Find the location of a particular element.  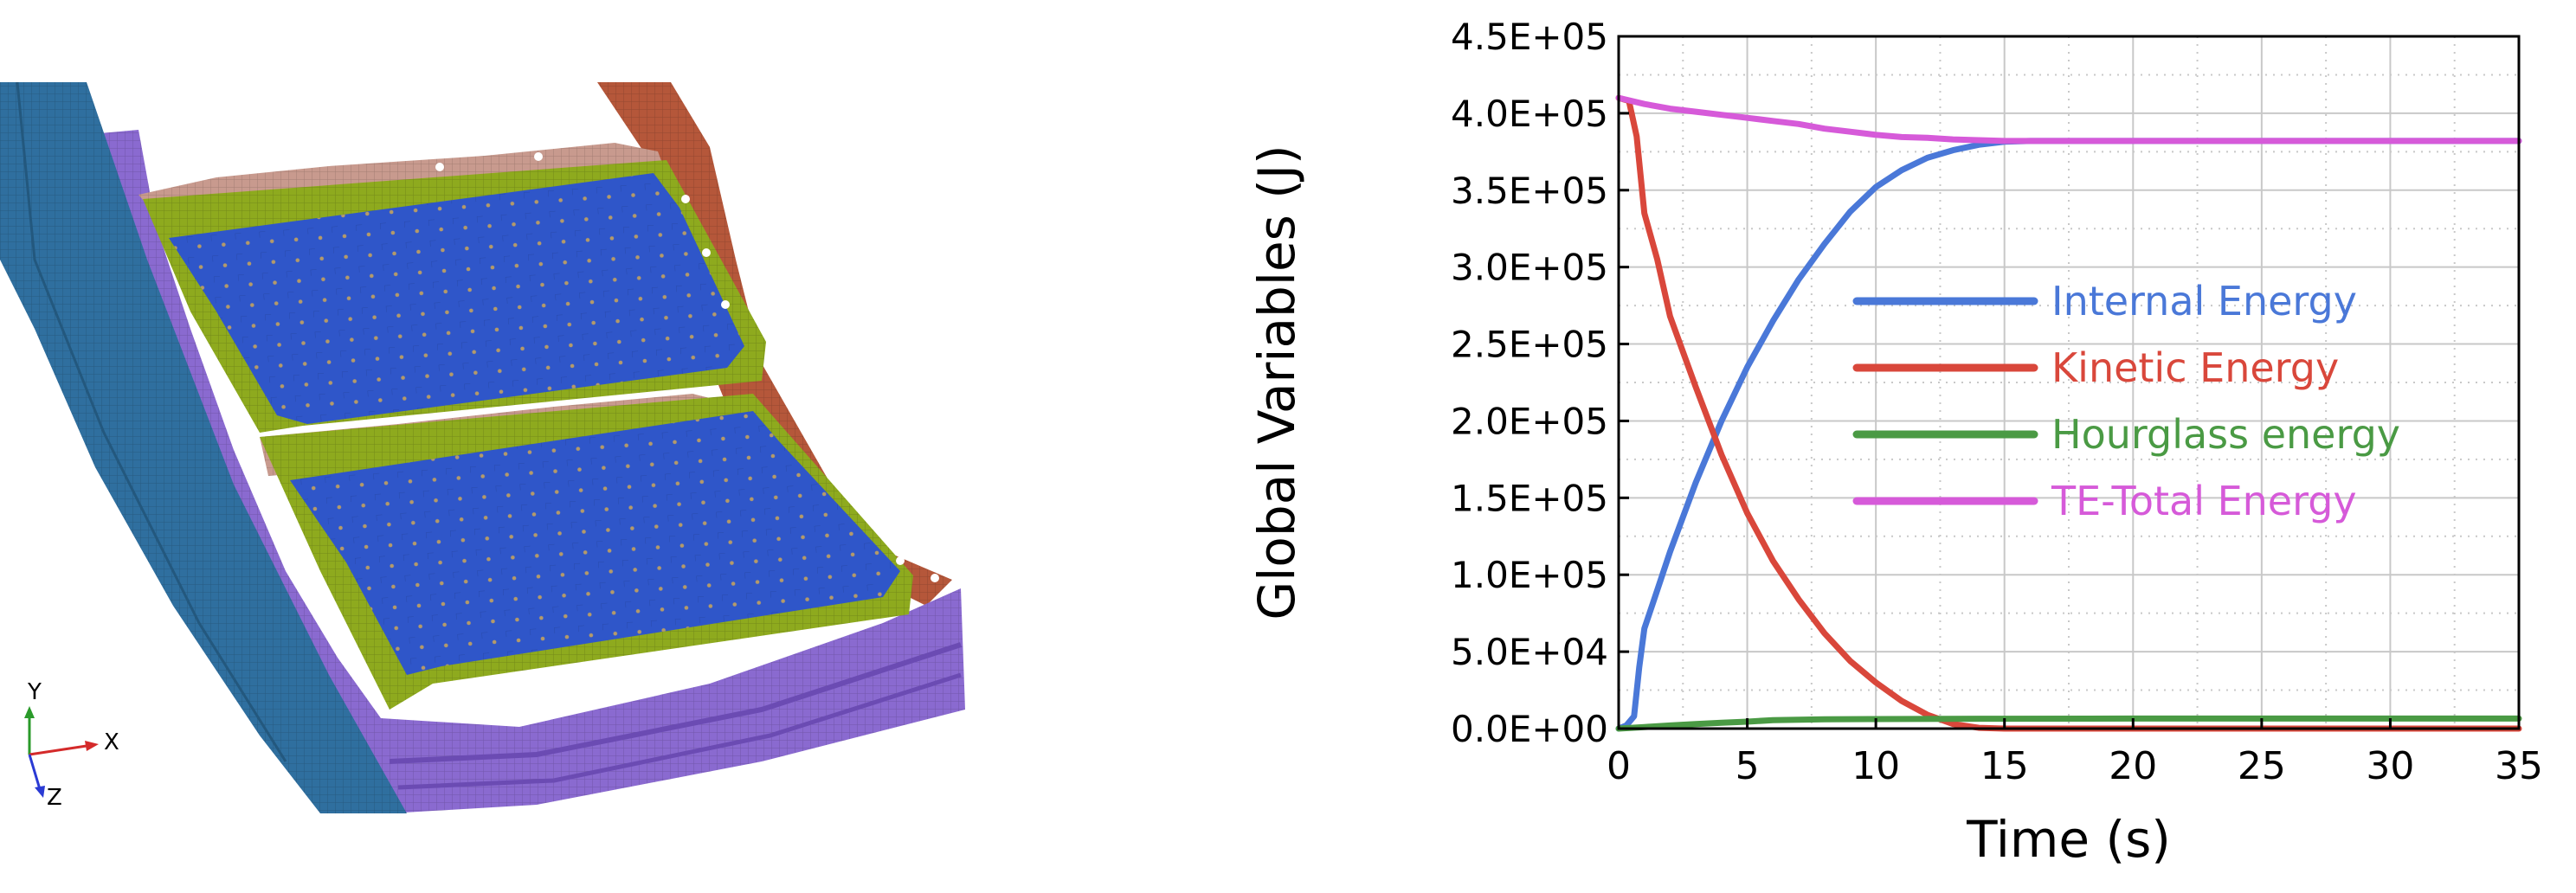

upper-battery-mat is located at coordinates (456, 298).